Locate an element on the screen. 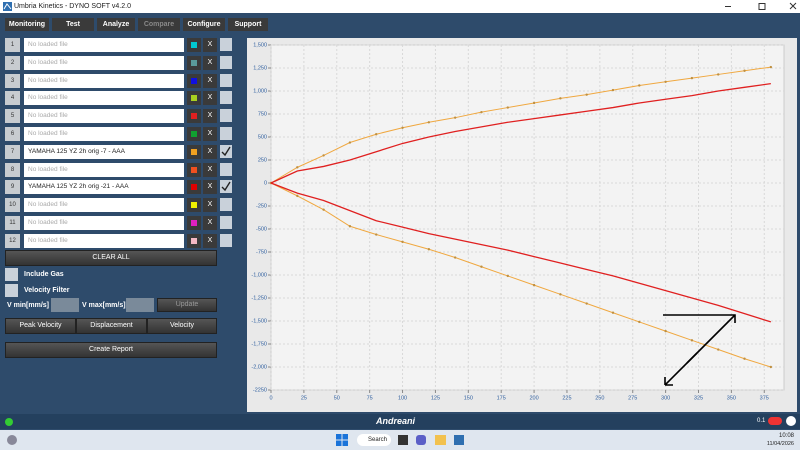  file-number: 8 is located at coordinates (12, 169).